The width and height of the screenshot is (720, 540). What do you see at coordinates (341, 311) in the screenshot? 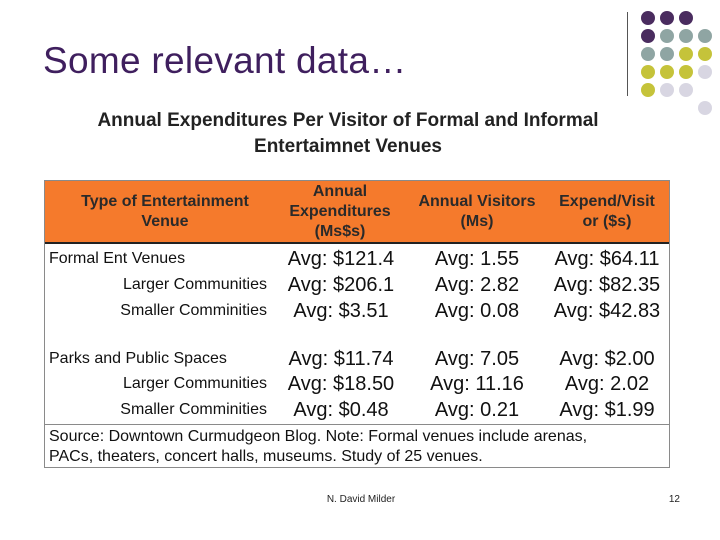
I see `cell-expenditures: Avg: $3.51` at bounding box center [341, 311].